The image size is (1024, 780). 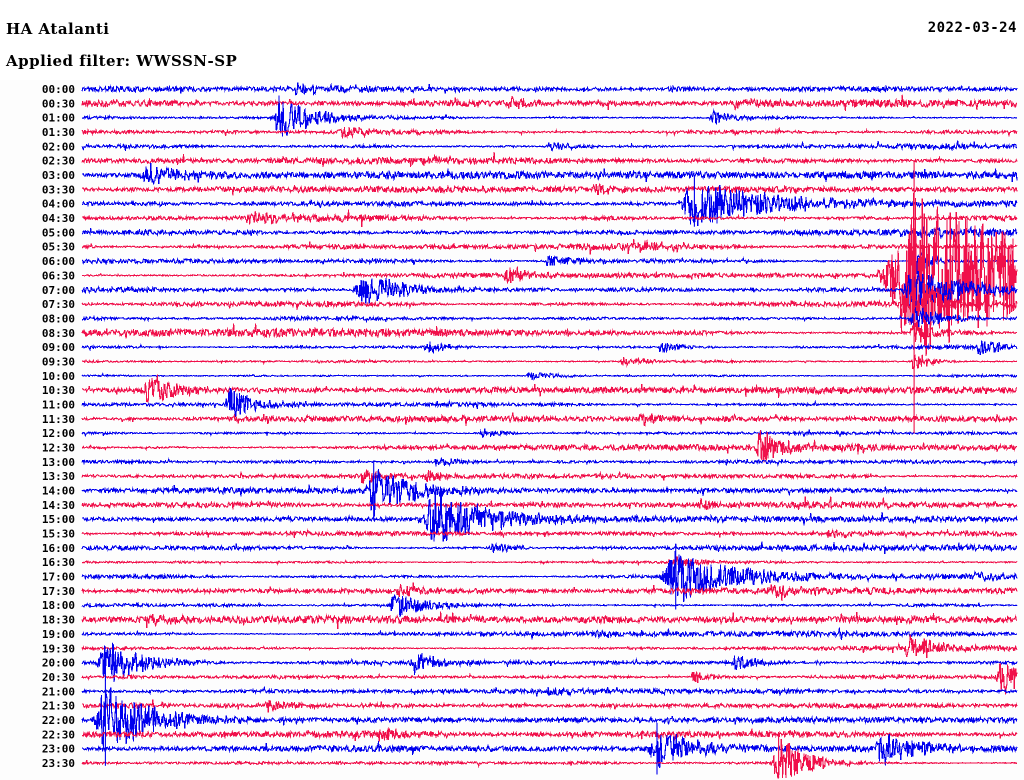 What do you see at coordinates (58, 189) in the screenshot?
I see `time-axis-label: 03:30` at bounding box center [58, 189].